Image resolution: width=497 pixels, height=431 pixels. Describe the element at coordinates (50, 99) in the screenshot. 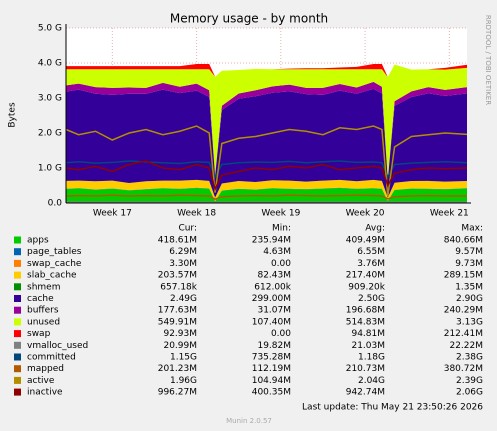

I see `y-tick-label: 3.0 G` at that location.